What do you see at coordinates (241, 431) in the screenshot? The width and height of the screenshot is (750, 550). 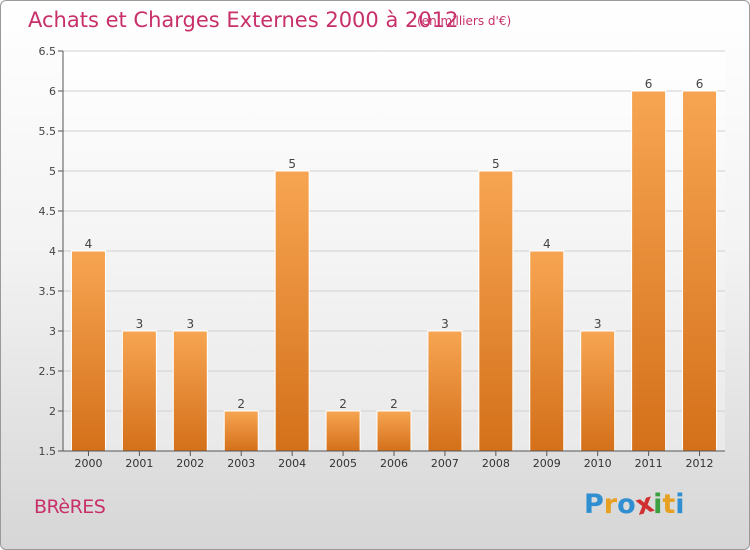 I see `bar-2003` at bounding box center [241, 431].